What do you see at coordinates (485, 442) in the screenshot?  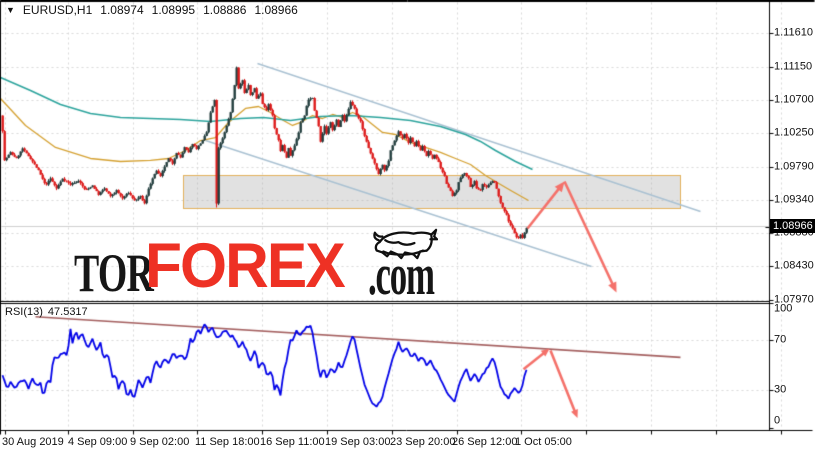 I see `time-axis-label: 26 Sep 12:00` at bounding box center [485, 442].